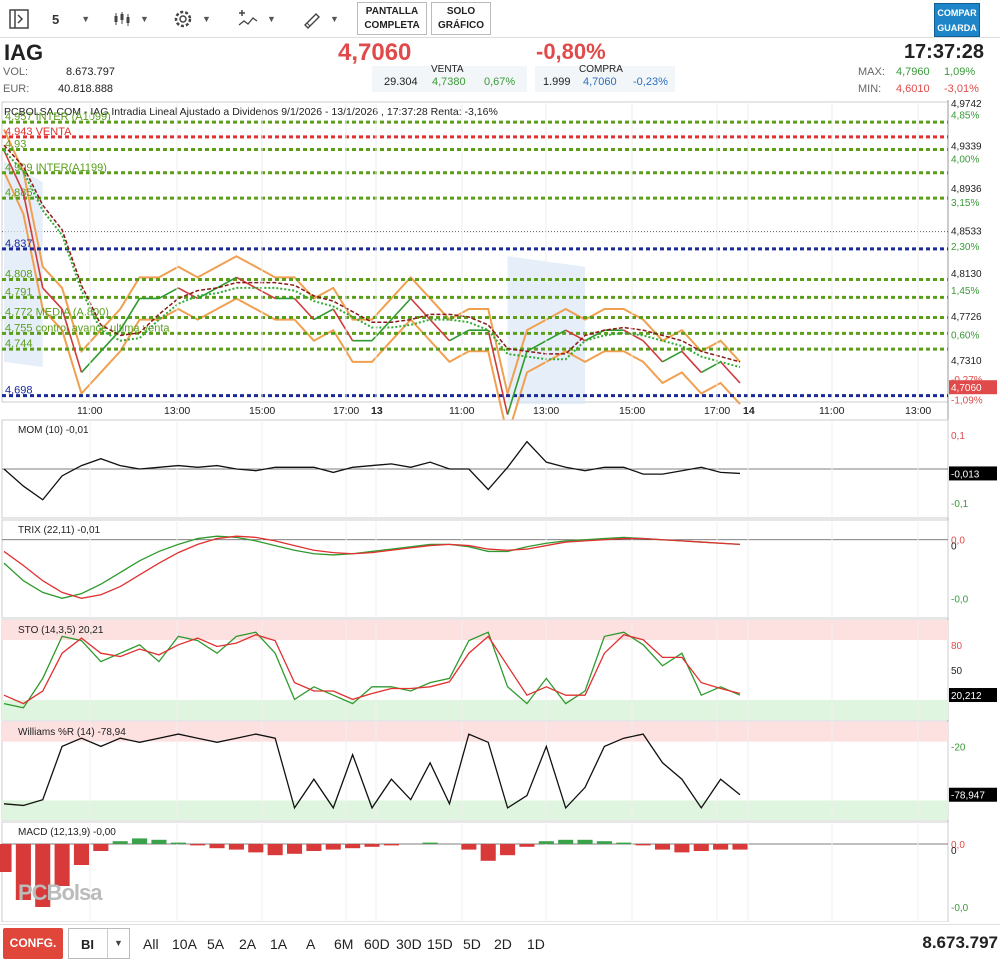  I want to click on indicators-icon, so click(248, 18).